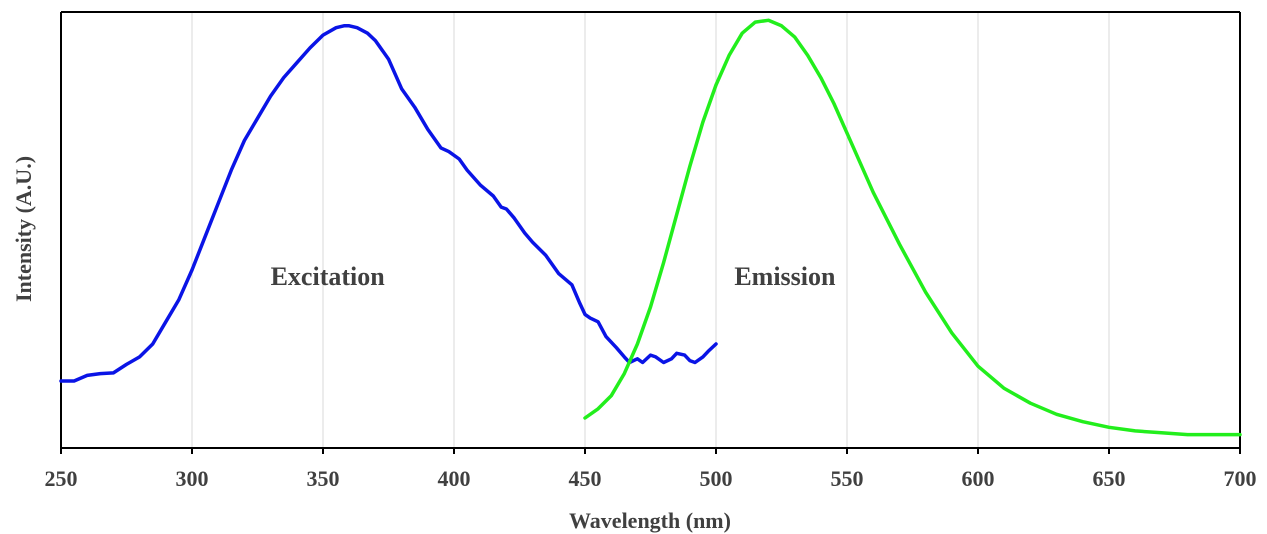  What do you see at coordinates (585, 478) in the screenshot?
I see `x-tick-label: 450` at bounding box center [585, 478].